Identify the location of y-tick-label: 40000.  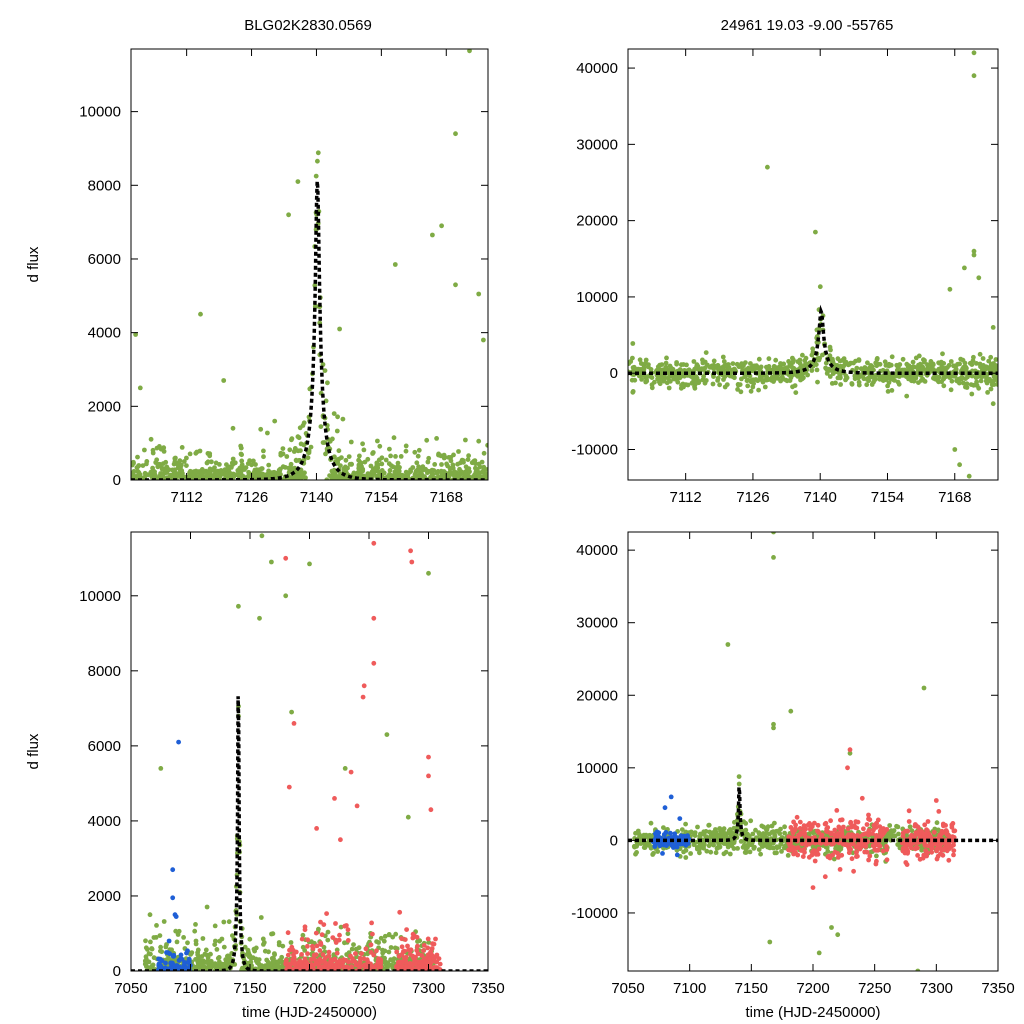
(597, 68).